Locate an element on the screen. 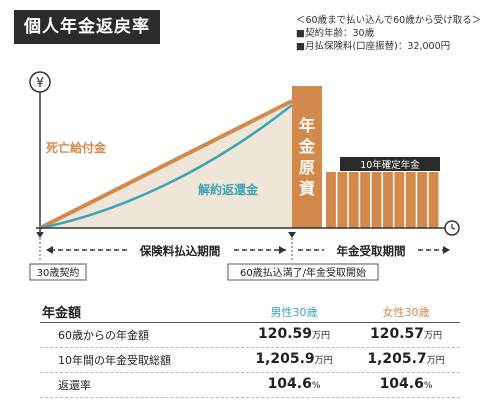 Image resolution: width=480 pixels, height=400 pixels. conditions-note: ＜60歳まで払い込んで60歳から受け取る＞ is located at coordinates (388, 20).